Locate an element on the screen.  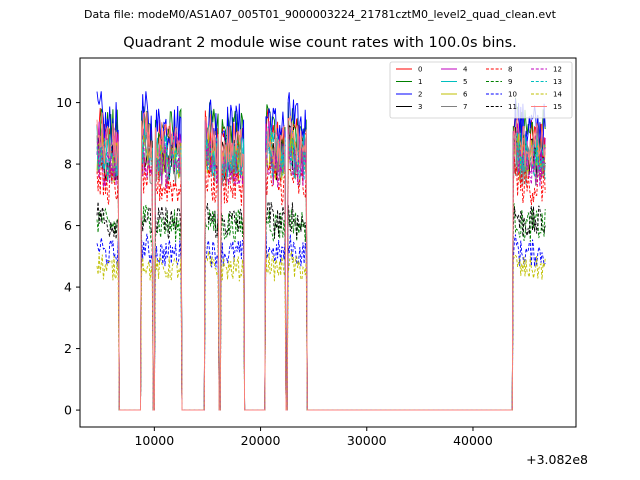
legend-label-3: 3 is located at coordinates (420, 107).